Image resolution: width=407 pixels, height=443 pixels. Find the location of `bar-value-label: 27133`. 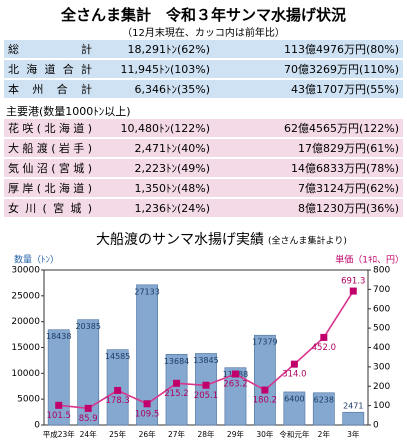

bar-value-label: 27133 is located at coordinates (146, 291).